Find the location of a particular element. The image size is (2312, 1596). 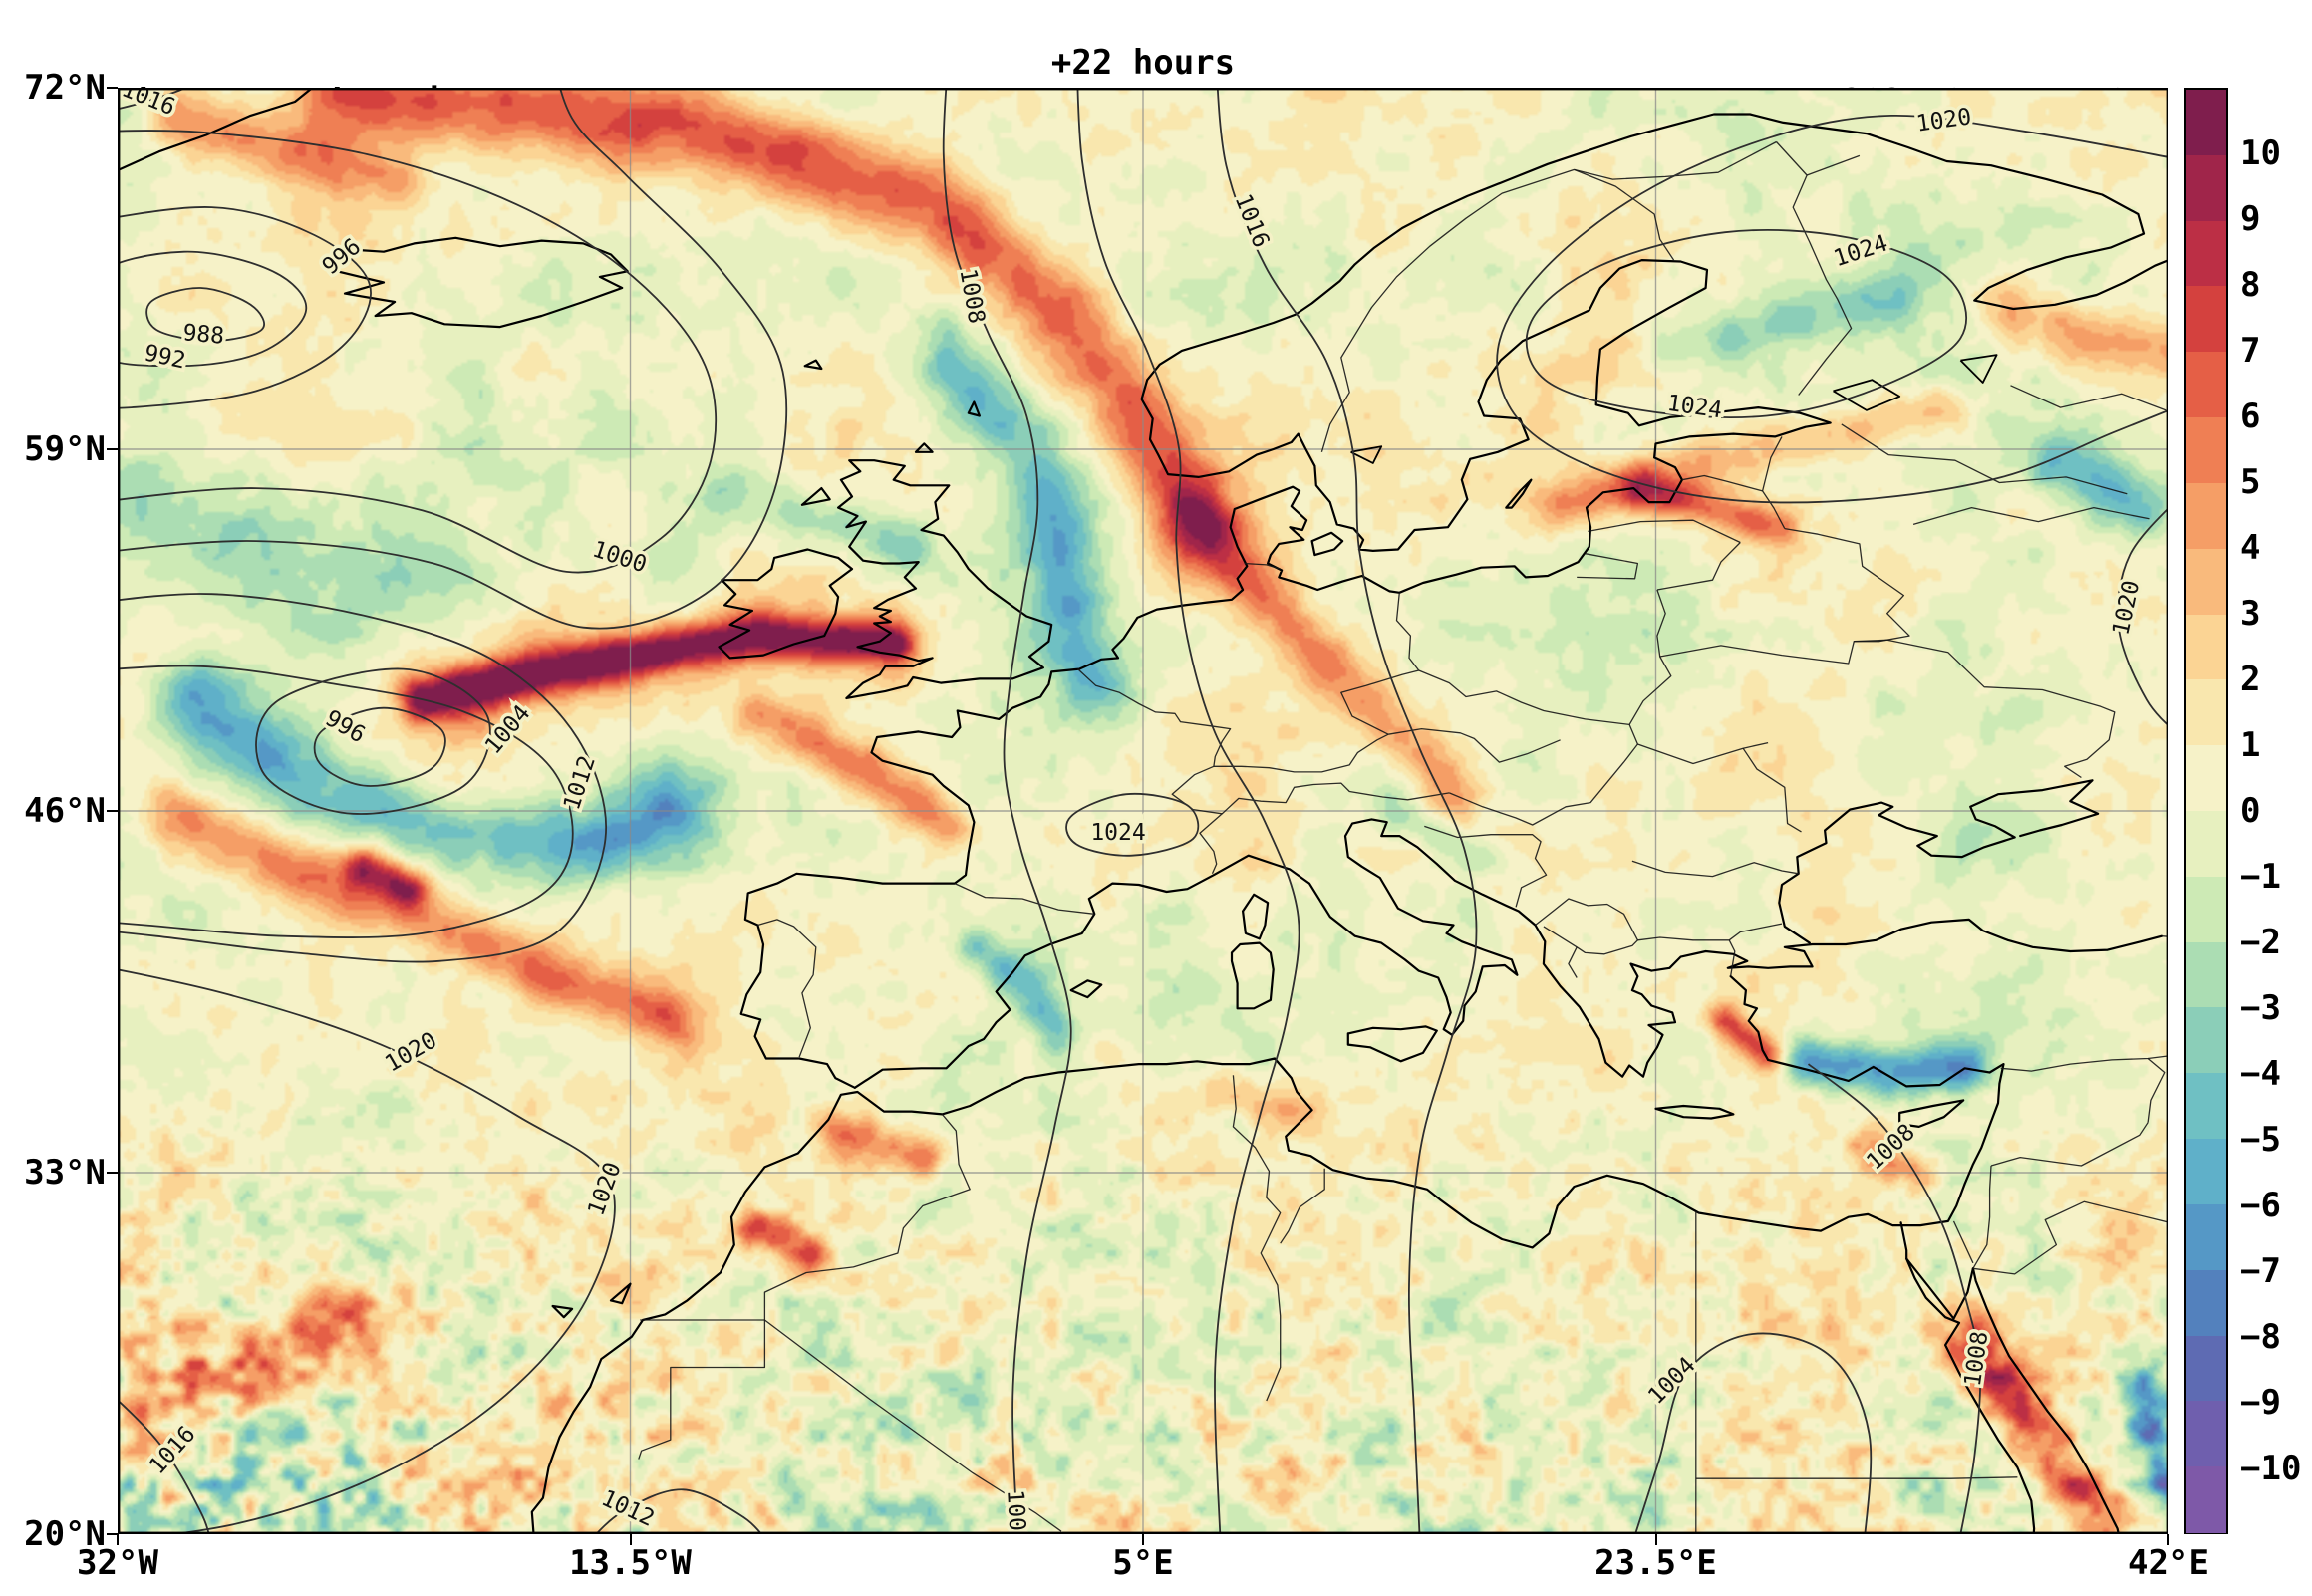

x-tick-label: 13.5°W is located at coordinates (631, 1563).